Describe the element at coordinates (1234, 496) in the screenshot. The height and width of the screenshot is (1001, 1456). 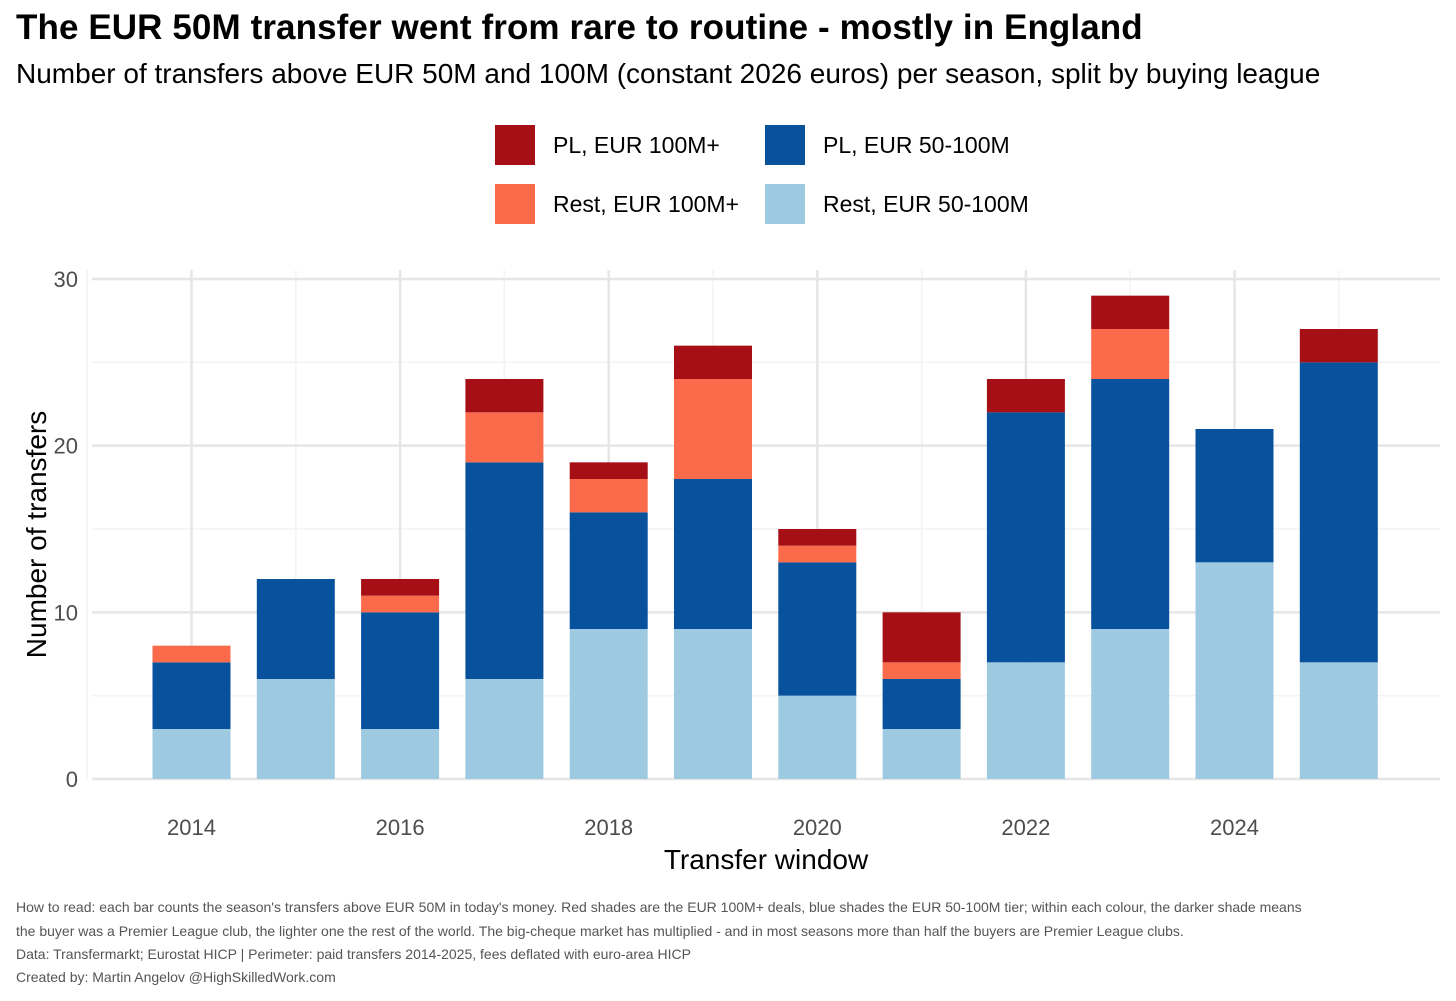
I see `bar-segment-pl-eur-50-100m-2024` at that location.